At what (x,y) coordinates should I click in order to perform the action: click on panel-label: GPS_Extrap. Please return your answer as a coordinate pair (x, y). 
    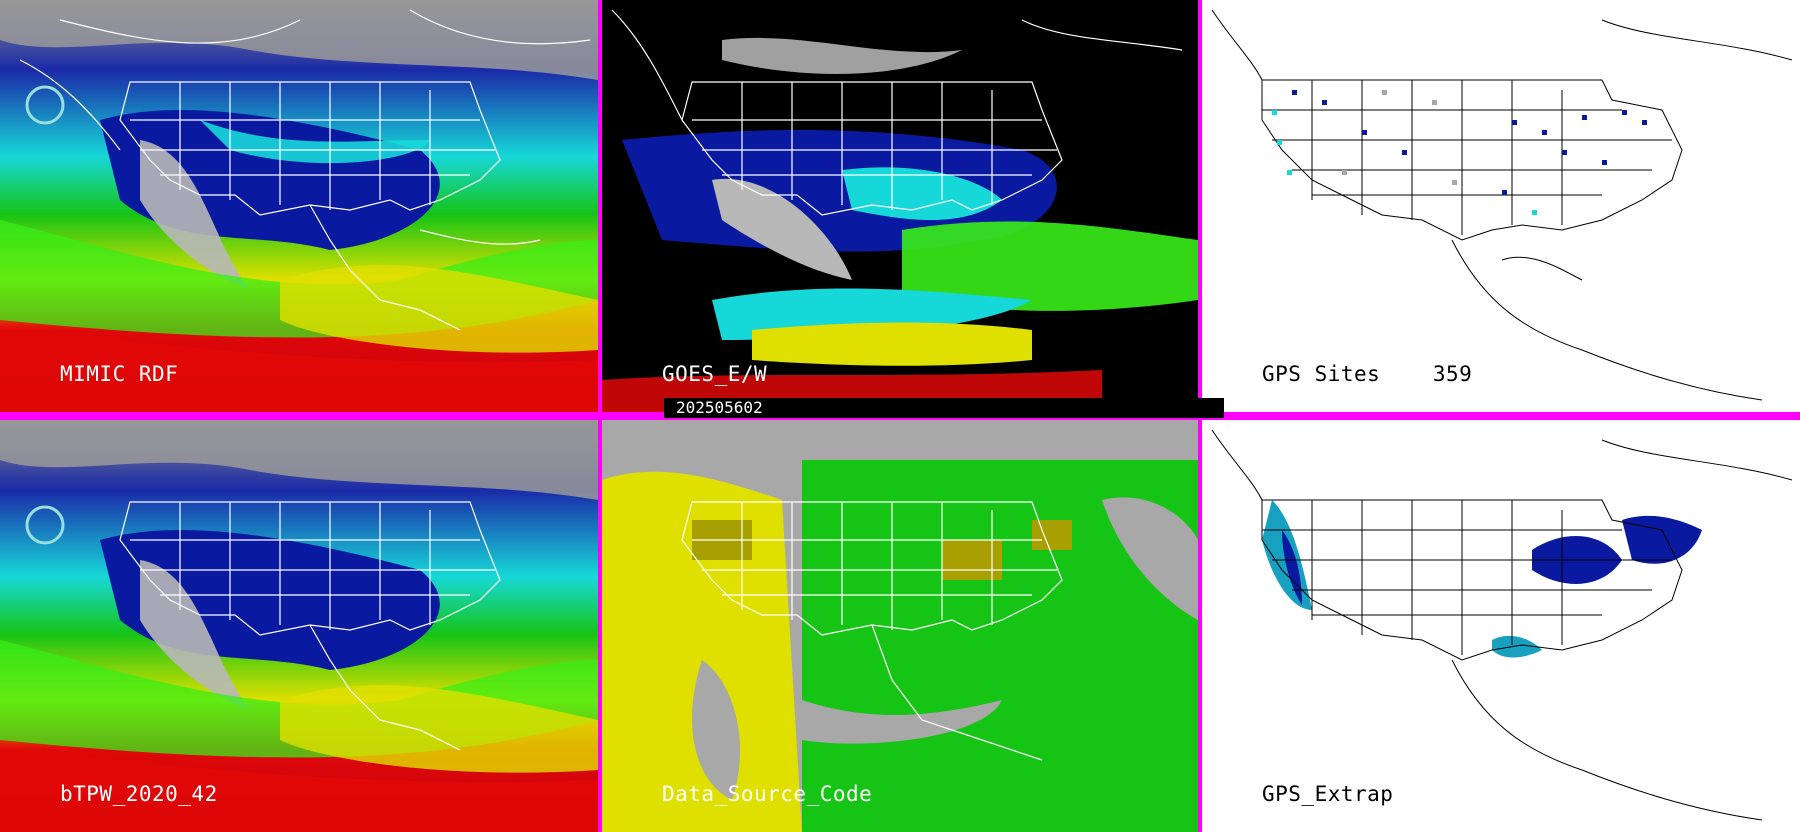
    Looking at the image, I should click on (1328, 794).